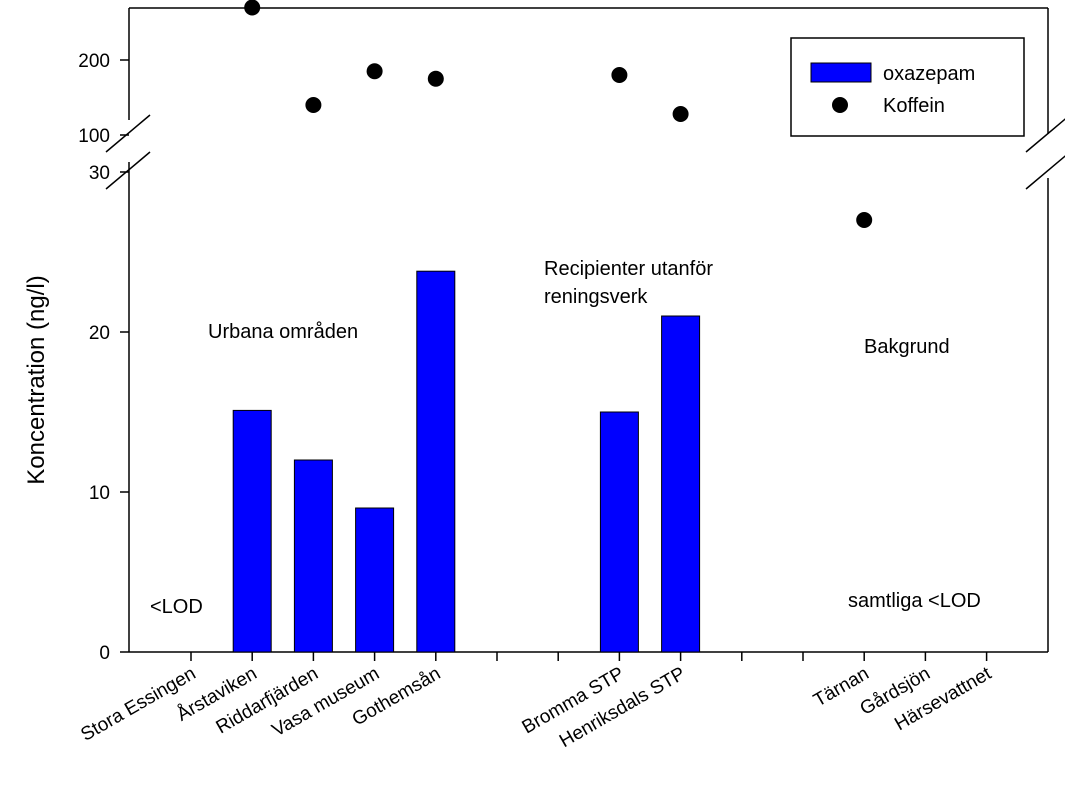 This screenshot has width=1065, height=796. I want to click on axis-break-right-a, so click(1045, 135).